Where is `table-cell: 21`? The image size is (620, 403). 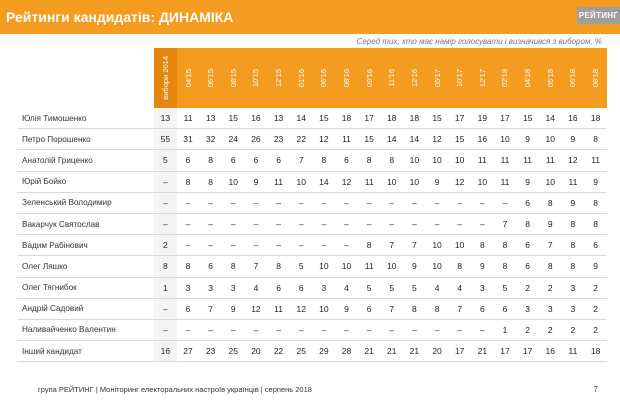 table-cell: 21 is located at coordinates (369, 351).